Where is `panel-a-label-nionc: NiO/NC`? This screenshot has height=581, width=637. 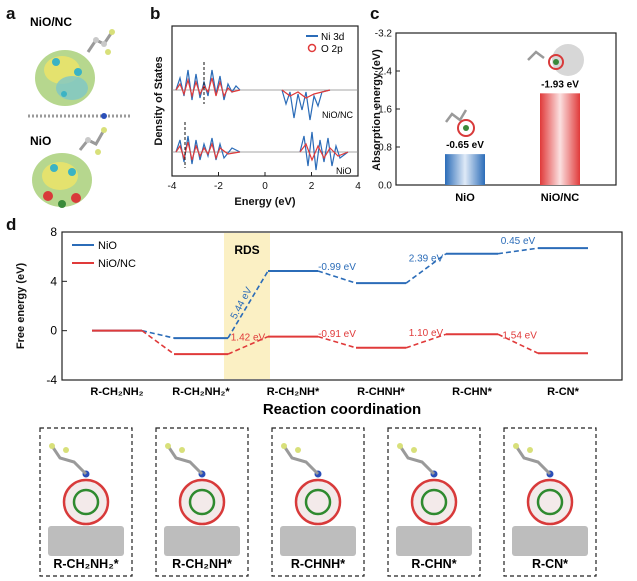 panel-a-label-nionc: NiO/NC is located at coordinates (51, 22).